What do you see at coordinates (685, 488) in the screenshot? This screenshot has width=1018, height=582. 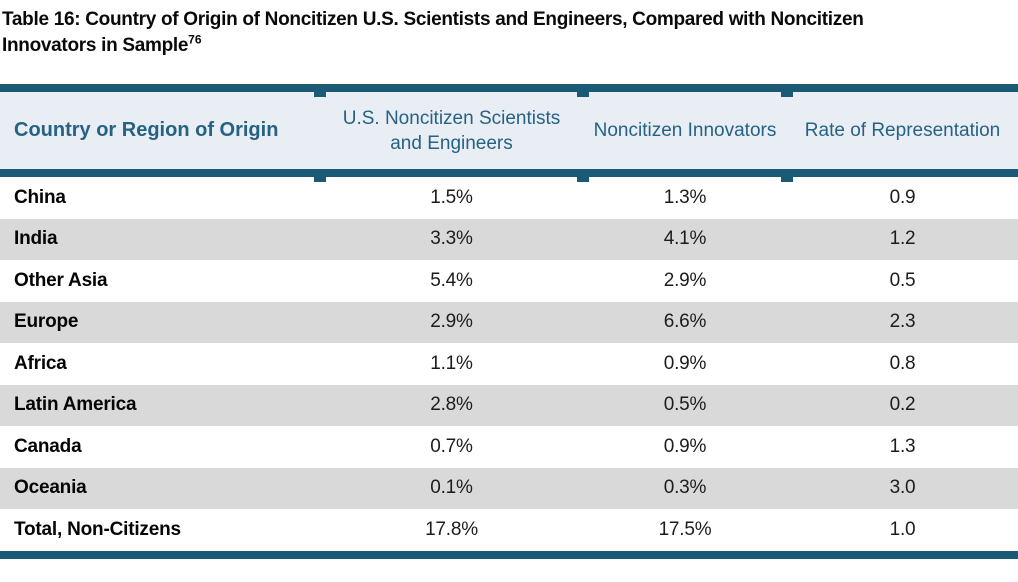 I see `cell-value: 0.3%` at bounding box center [685, 488].